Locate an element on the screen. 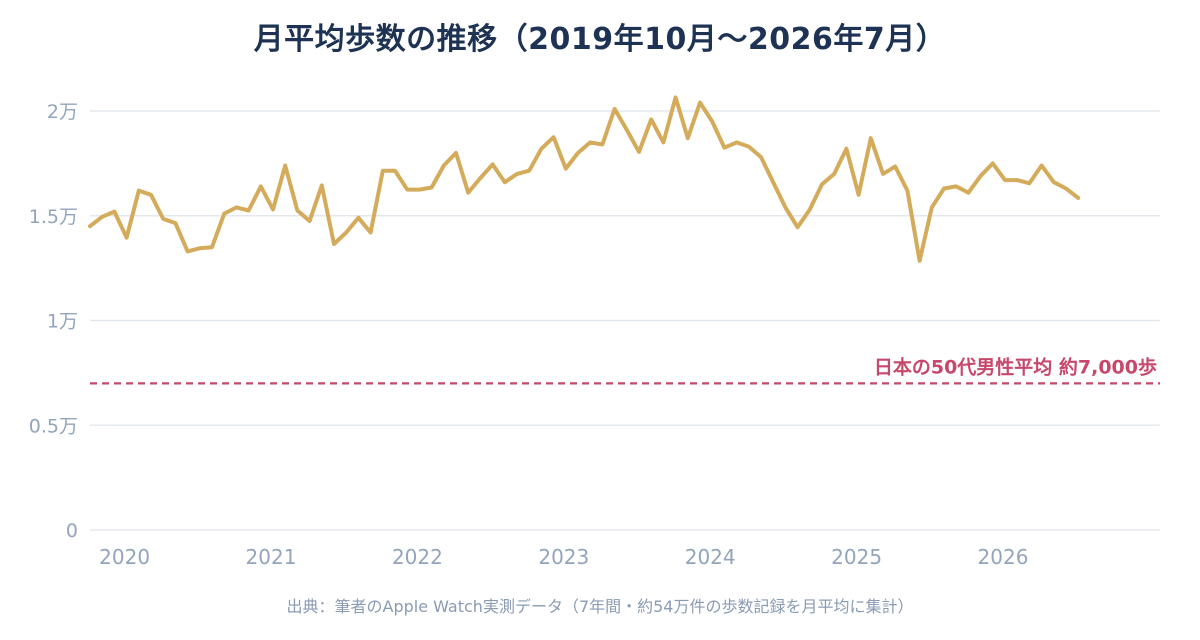 The height and width of the screenshot is (640, 1200). y-tick-label: 1万 is located at coordinates (62, 322).